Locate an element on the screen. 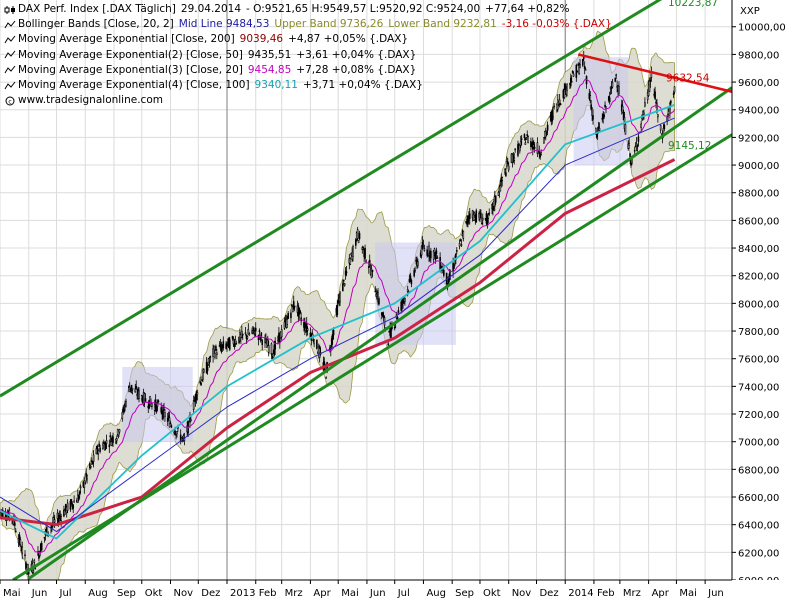 The height and width of the screenshot is (600, 800). y-tick-label: 9200,00 is located at coordinates (758, 138).